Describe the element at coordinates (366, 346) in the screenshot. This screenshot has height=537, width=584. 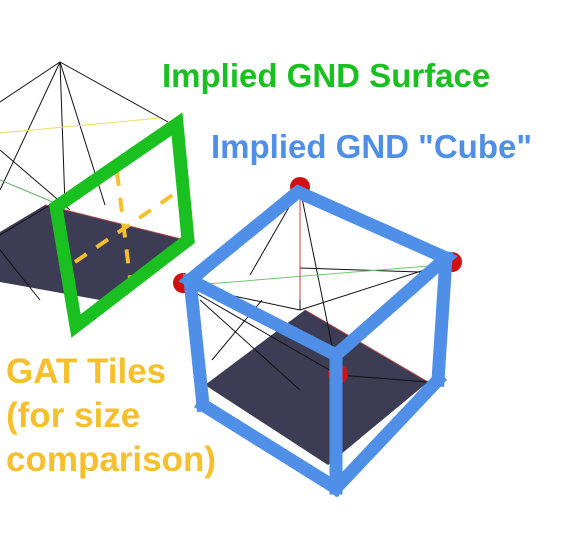
I see `right-tile-edge` at that location.